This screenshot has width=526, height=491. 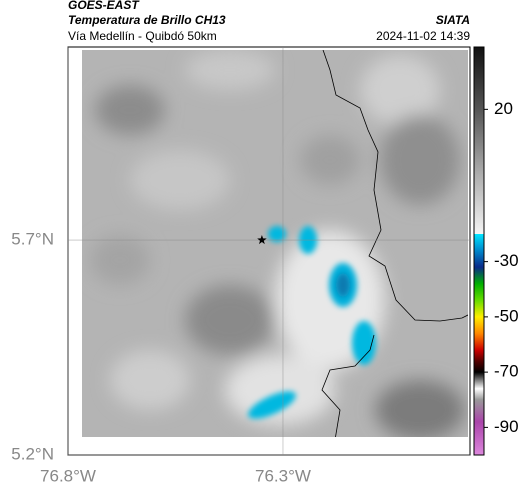 I want to click on agency-label: SIATA, so click(x=453, y=20).